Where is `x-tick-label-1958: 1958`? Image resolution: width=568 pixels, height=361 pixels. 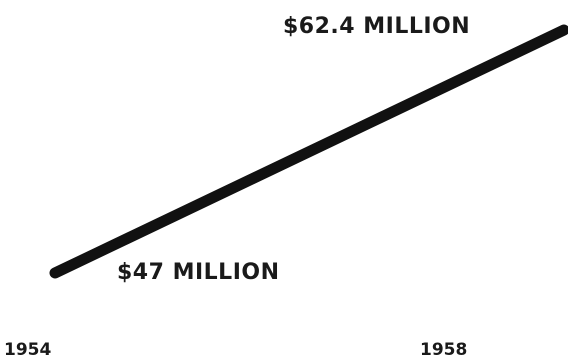 x-tick-label-1958: 1958 is located at coordinates (444, 350).